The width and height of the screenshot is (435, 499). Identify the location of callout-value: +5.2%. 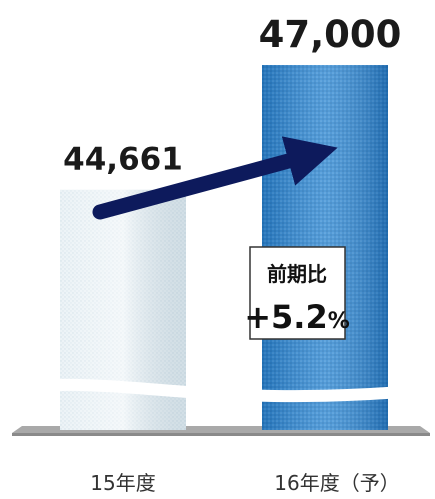
(297, 317).